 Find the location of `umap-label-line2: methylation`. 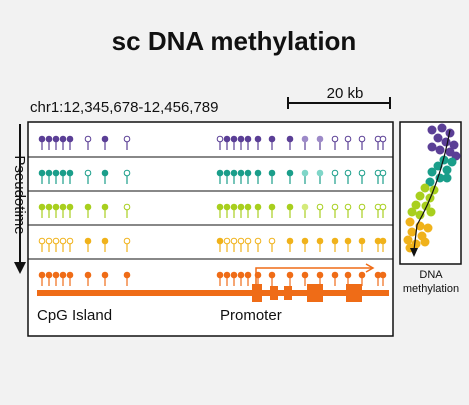

umap-label-line2: methylation is located at coordinates (431, 289).